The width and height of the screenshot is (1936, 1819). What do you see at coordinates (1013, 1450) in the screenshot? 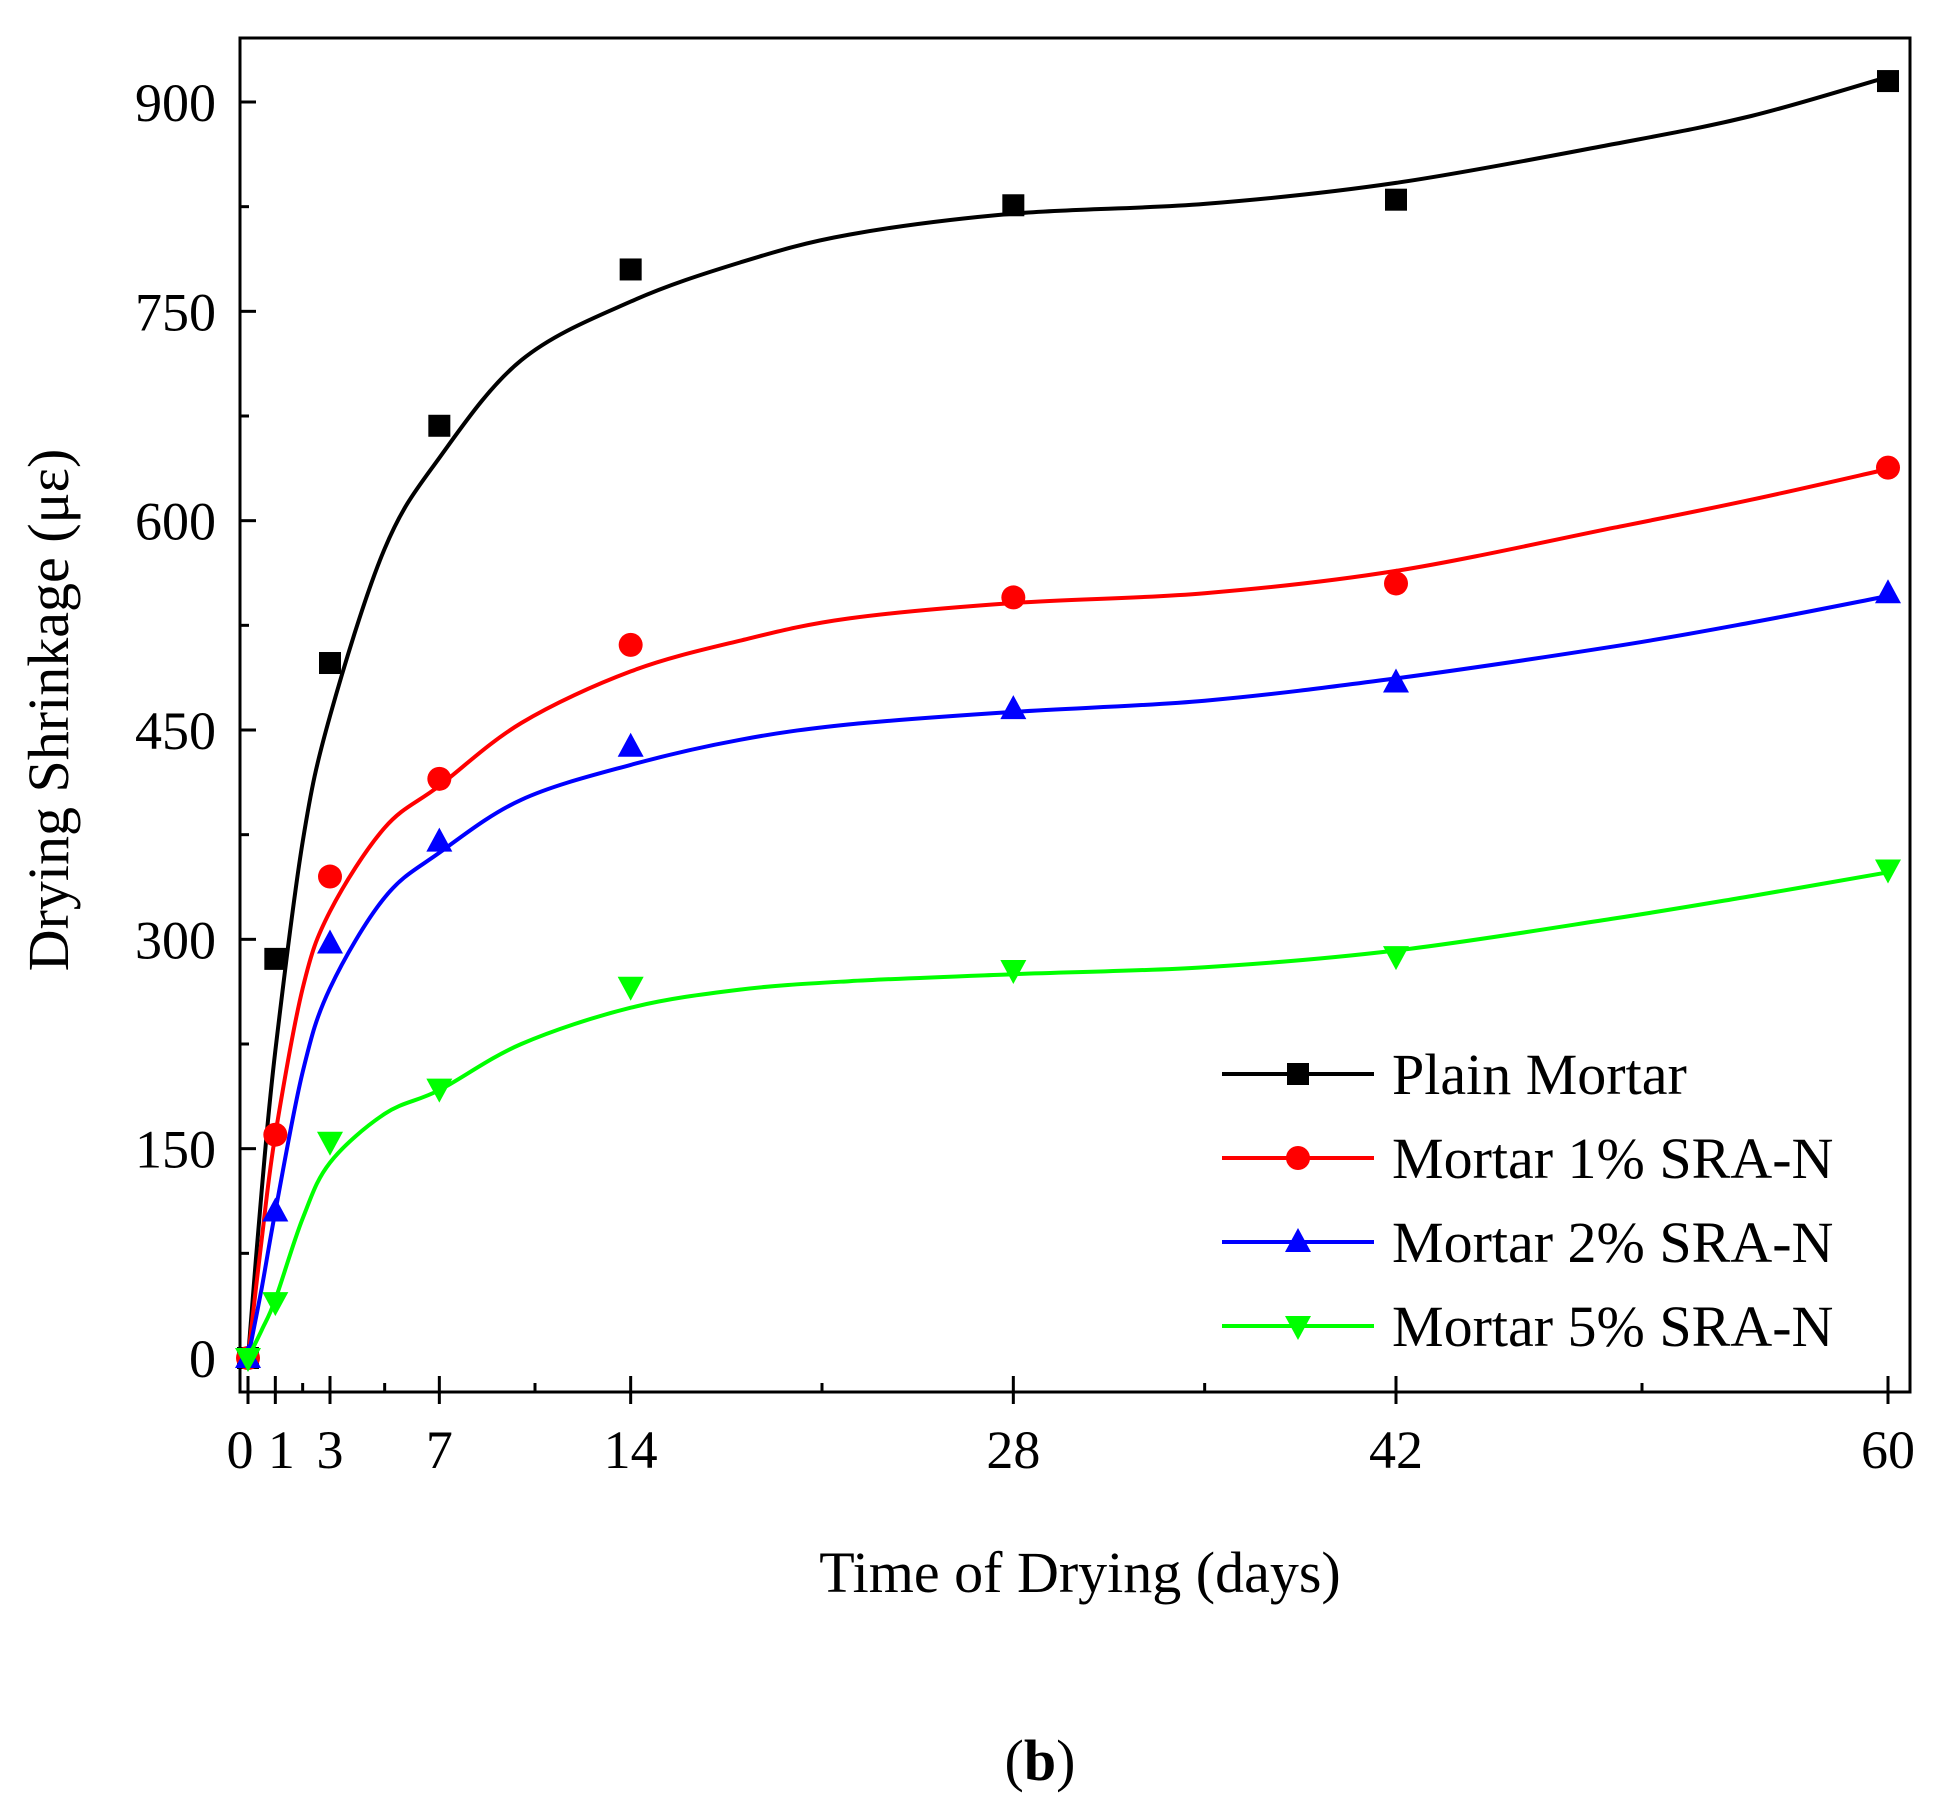
I see `x-tick-label: 28` at bounding box center [1013, 1450].